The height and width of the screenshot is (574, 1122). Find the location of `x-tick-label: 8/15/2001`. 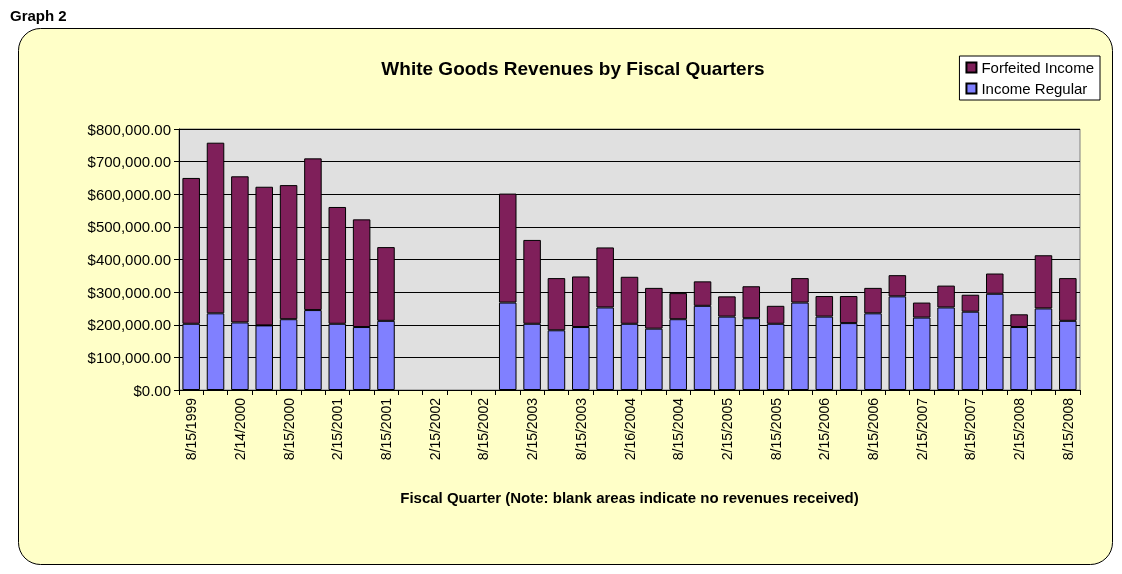

x-tick-label: 8/15/2001 is located at coordinates (385, 429).